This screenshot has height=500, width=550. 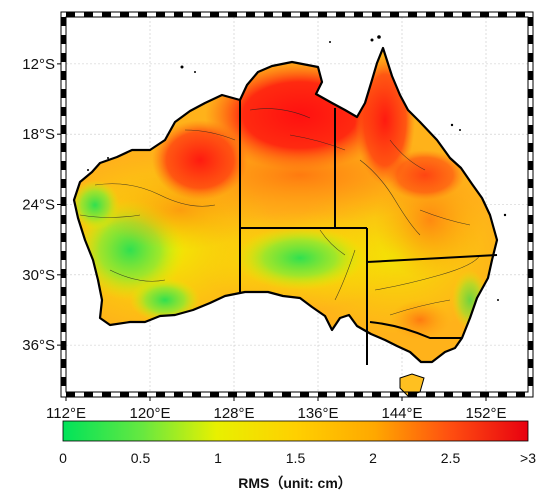 I want to click on colorbar-tick-label-1: 0.5, so click(x=141, y=458).